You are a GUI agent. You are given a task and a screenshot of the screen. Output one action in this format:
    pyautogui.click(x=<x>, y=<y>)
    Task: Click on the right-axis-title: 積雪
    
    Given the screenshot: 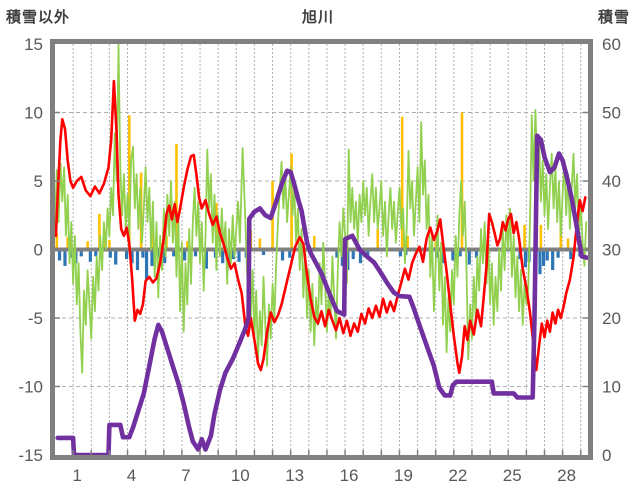 What is the action you would take?
    pyautogui.click(x=613, y=17)
    